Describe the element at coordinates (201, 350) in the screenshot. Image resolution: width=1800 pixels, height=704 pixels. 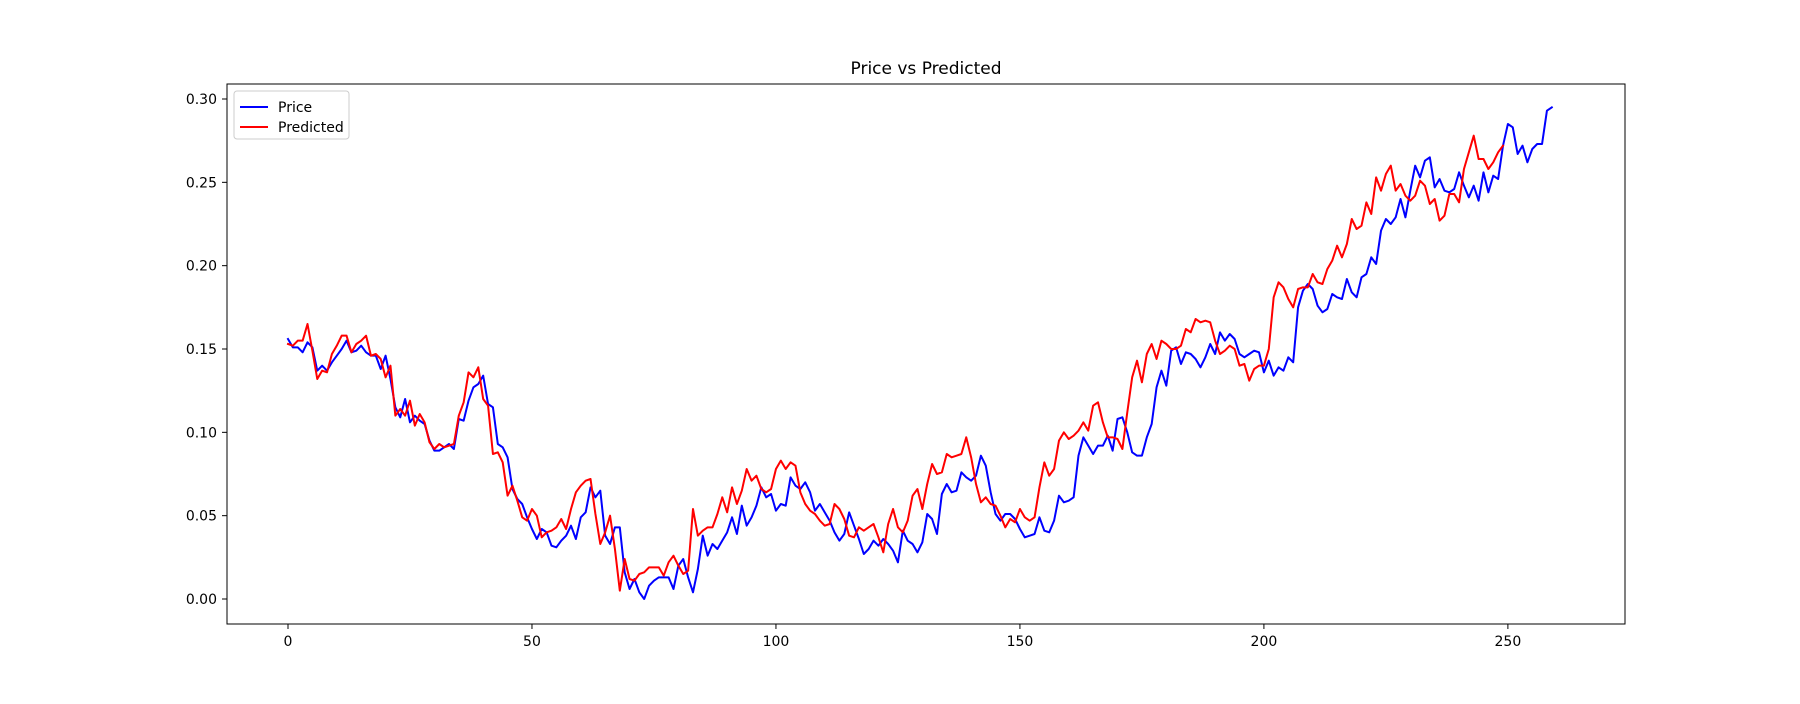
I see `y-tick-label: 0.15` at that location.